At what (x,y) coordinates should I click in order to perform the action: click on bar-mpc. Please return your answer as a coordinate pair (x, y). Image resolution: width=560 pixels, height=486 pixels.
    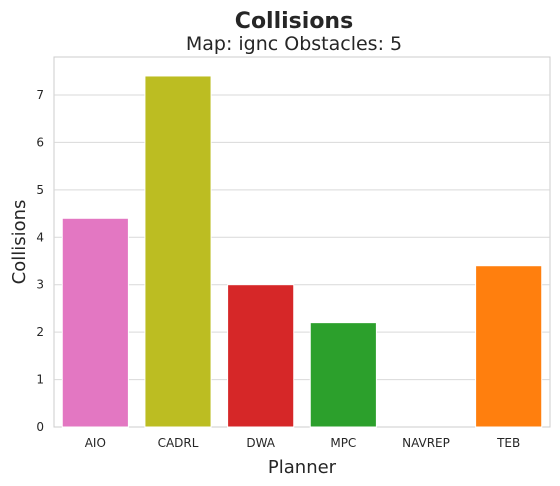
    Looking at the image, I should click on (343, 375).